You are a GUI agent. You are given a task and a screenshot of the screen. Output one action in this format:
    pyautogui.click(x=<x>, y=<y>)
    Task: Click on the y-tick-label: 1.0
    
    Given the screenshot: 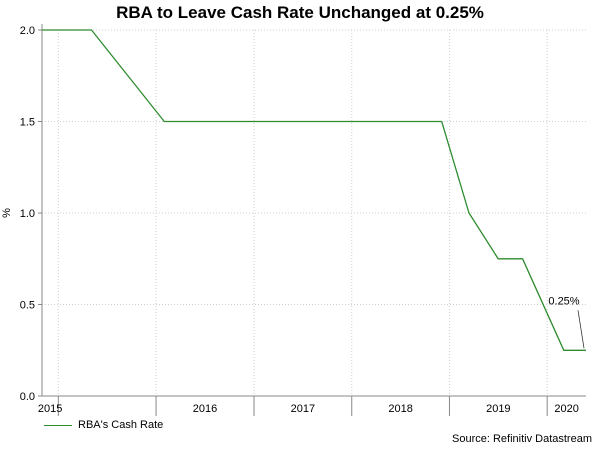 What is the action you would take?
    pyautogui.click(x=27, y=214)
    